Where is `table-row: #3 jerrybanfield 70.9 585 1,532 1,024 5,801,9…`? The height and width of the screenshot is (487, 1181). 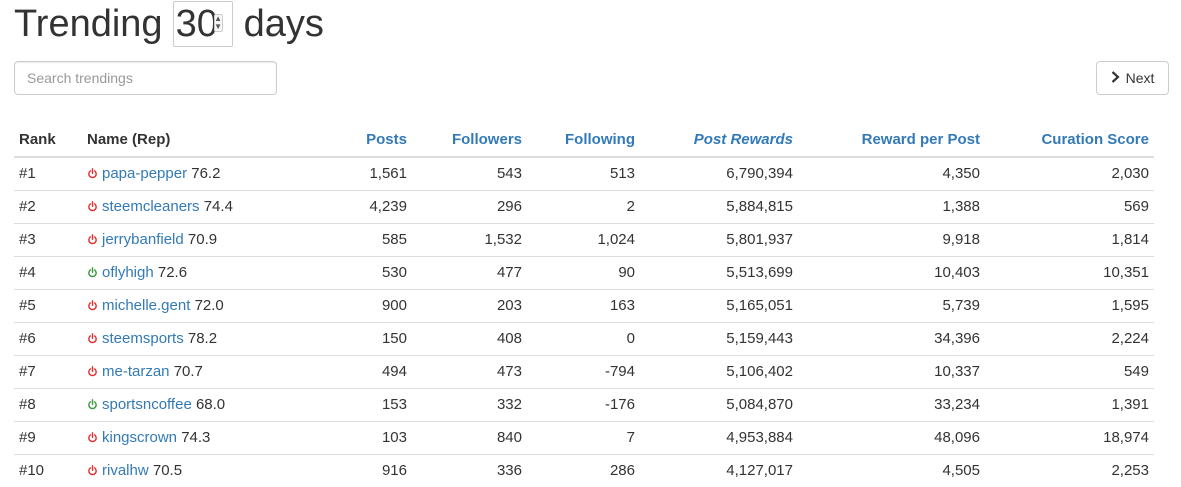
table-row: #3 jerrybanfield 70.9 585 1,532 1,024 5,801,9… is located at coordinates (584, 239).